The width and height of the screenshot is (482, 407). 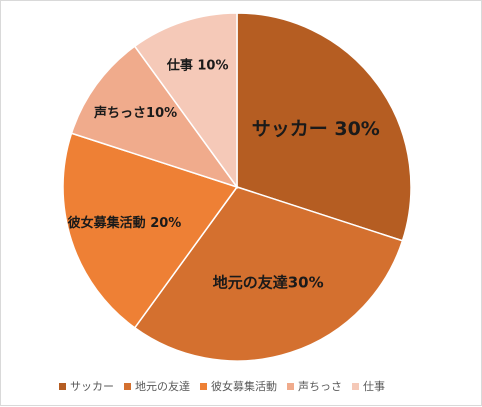 What do you see at coordinates (125, 223) in the screenshot?
I see `slice-label-3: 彼女募集活動 20%` at bounding box center [125, 223].